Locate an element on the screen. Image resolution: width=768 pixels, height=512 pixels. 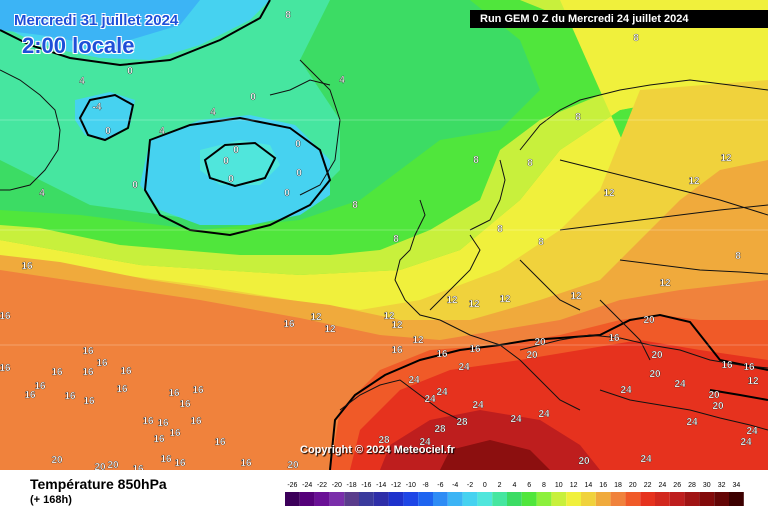
legend-tick: -14 is located at coordinates (381, 485).